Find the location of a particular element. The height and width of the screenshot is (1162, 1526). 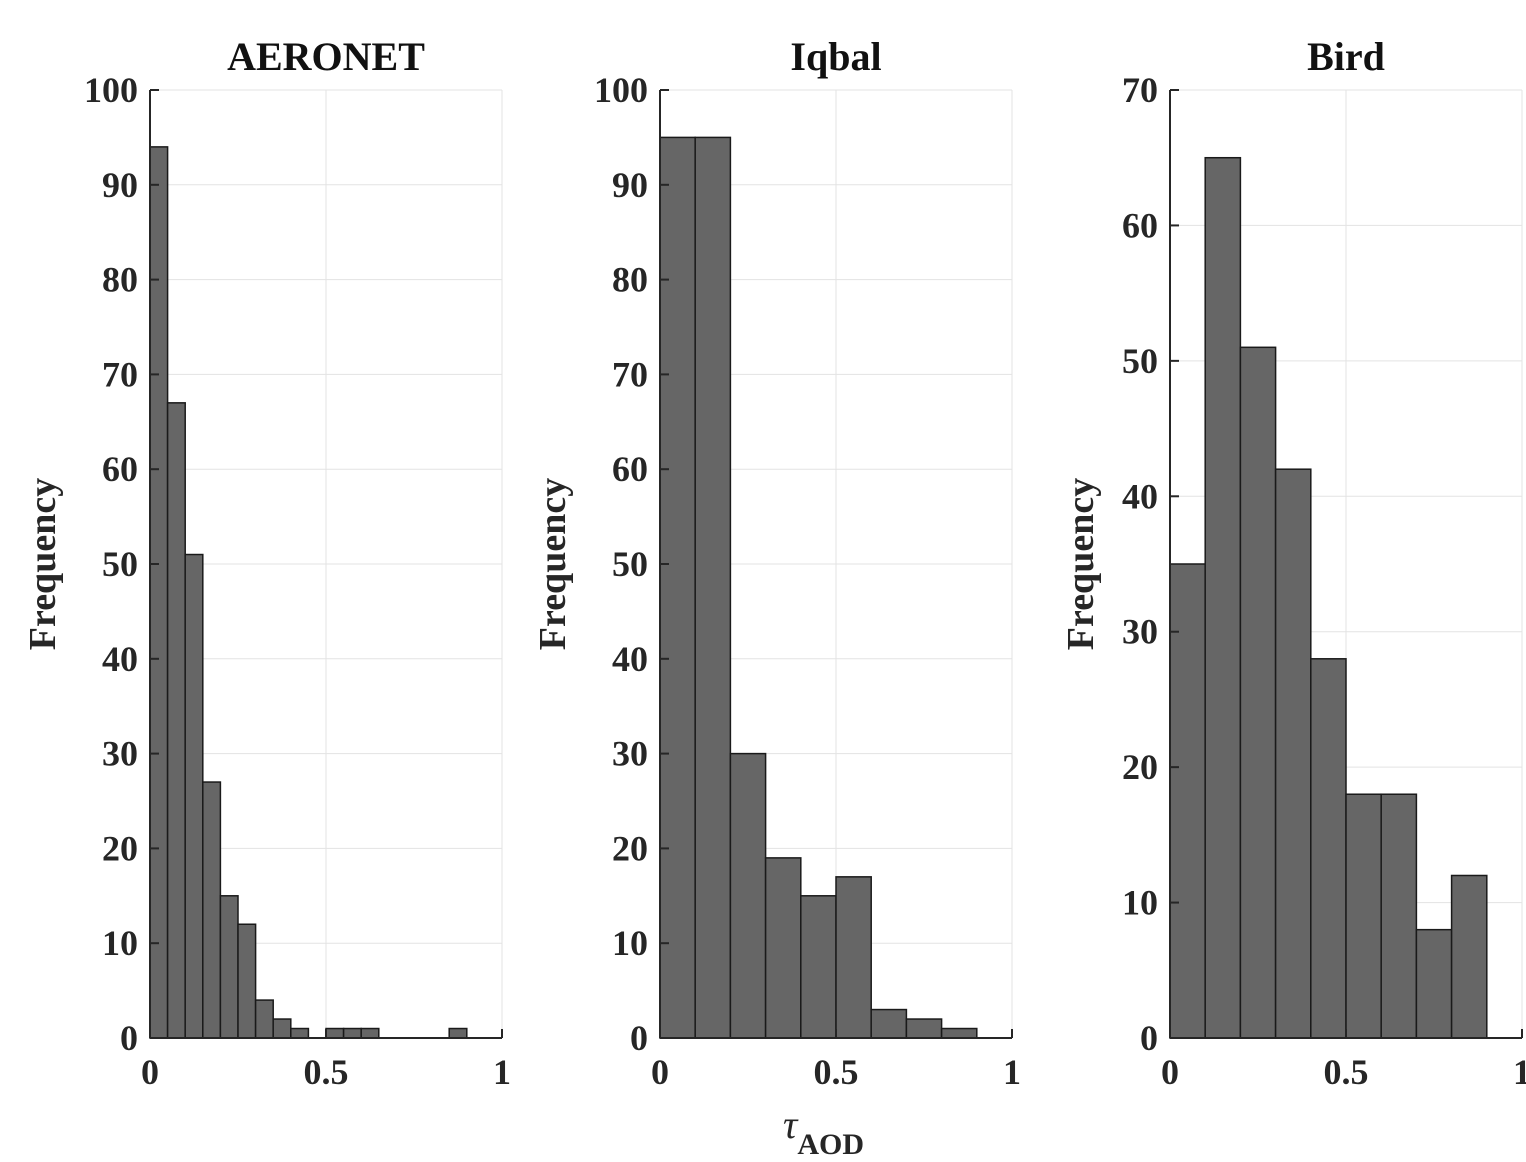

x-axis-label-subscript: AOD is located at coordinates (830, 1144).